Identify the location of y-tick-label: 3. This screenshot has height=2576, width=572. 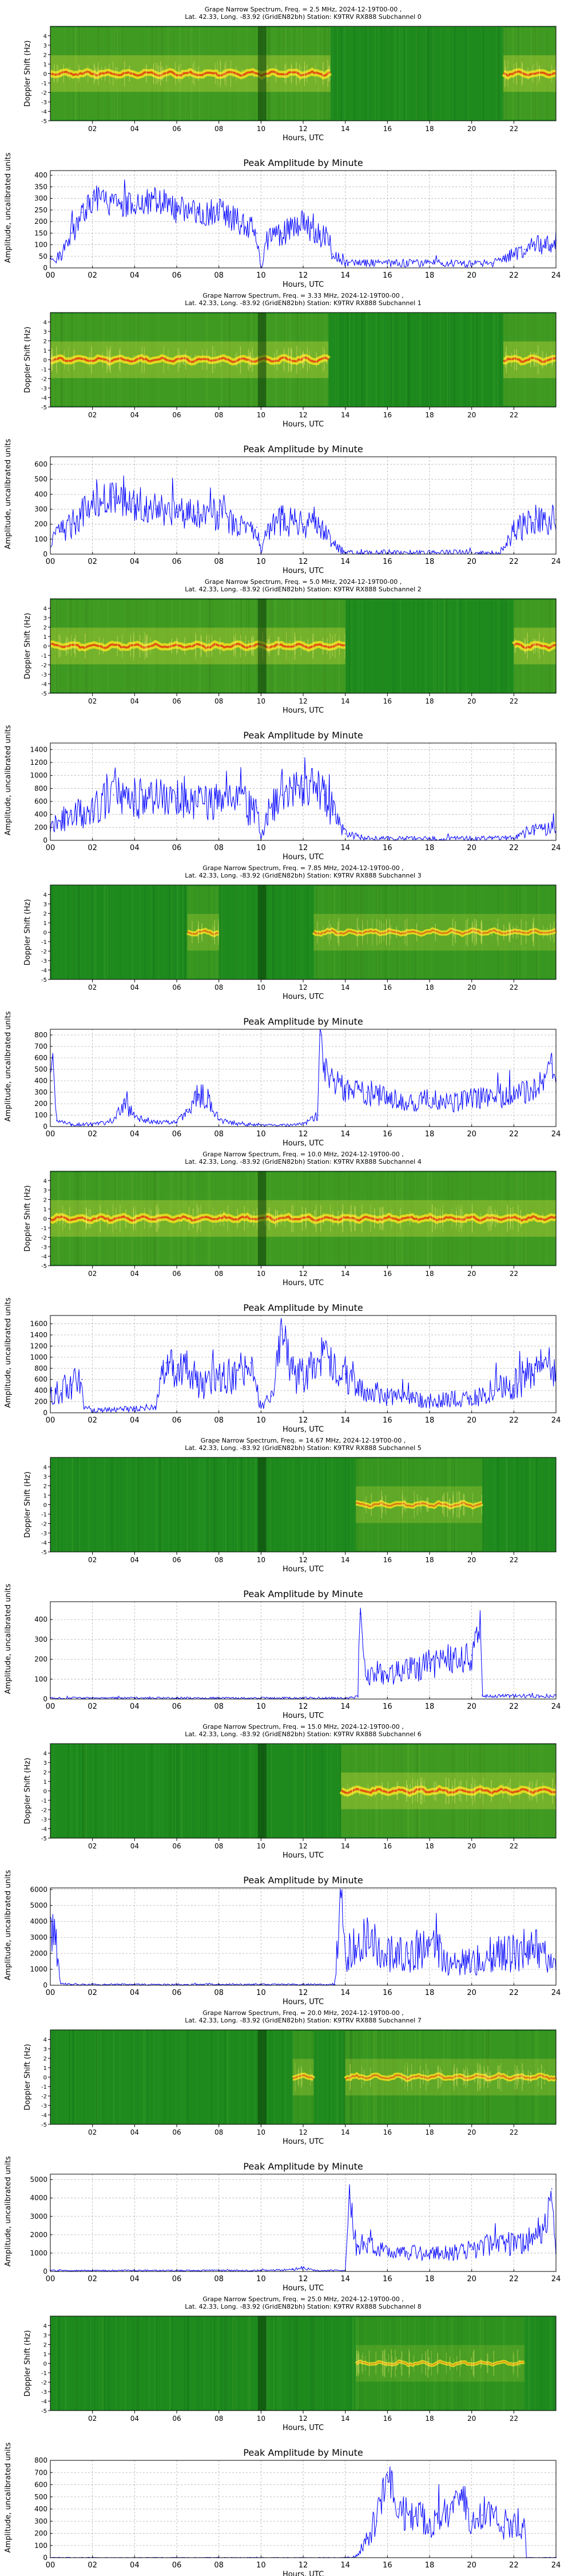
(45, 2336).